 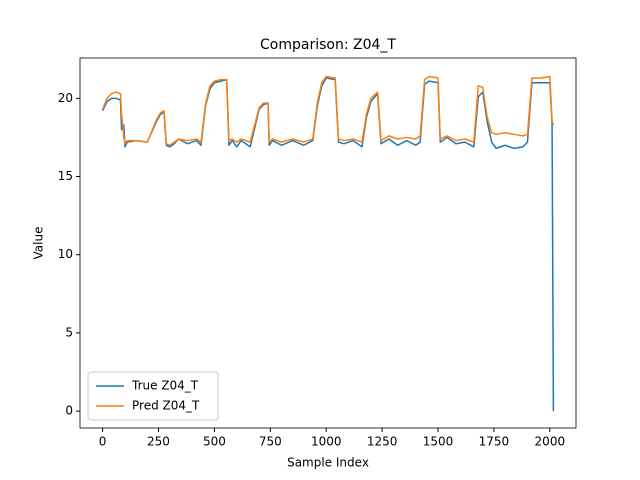 I want to click on x-tick-label: 250, so click(x=158, y=442).